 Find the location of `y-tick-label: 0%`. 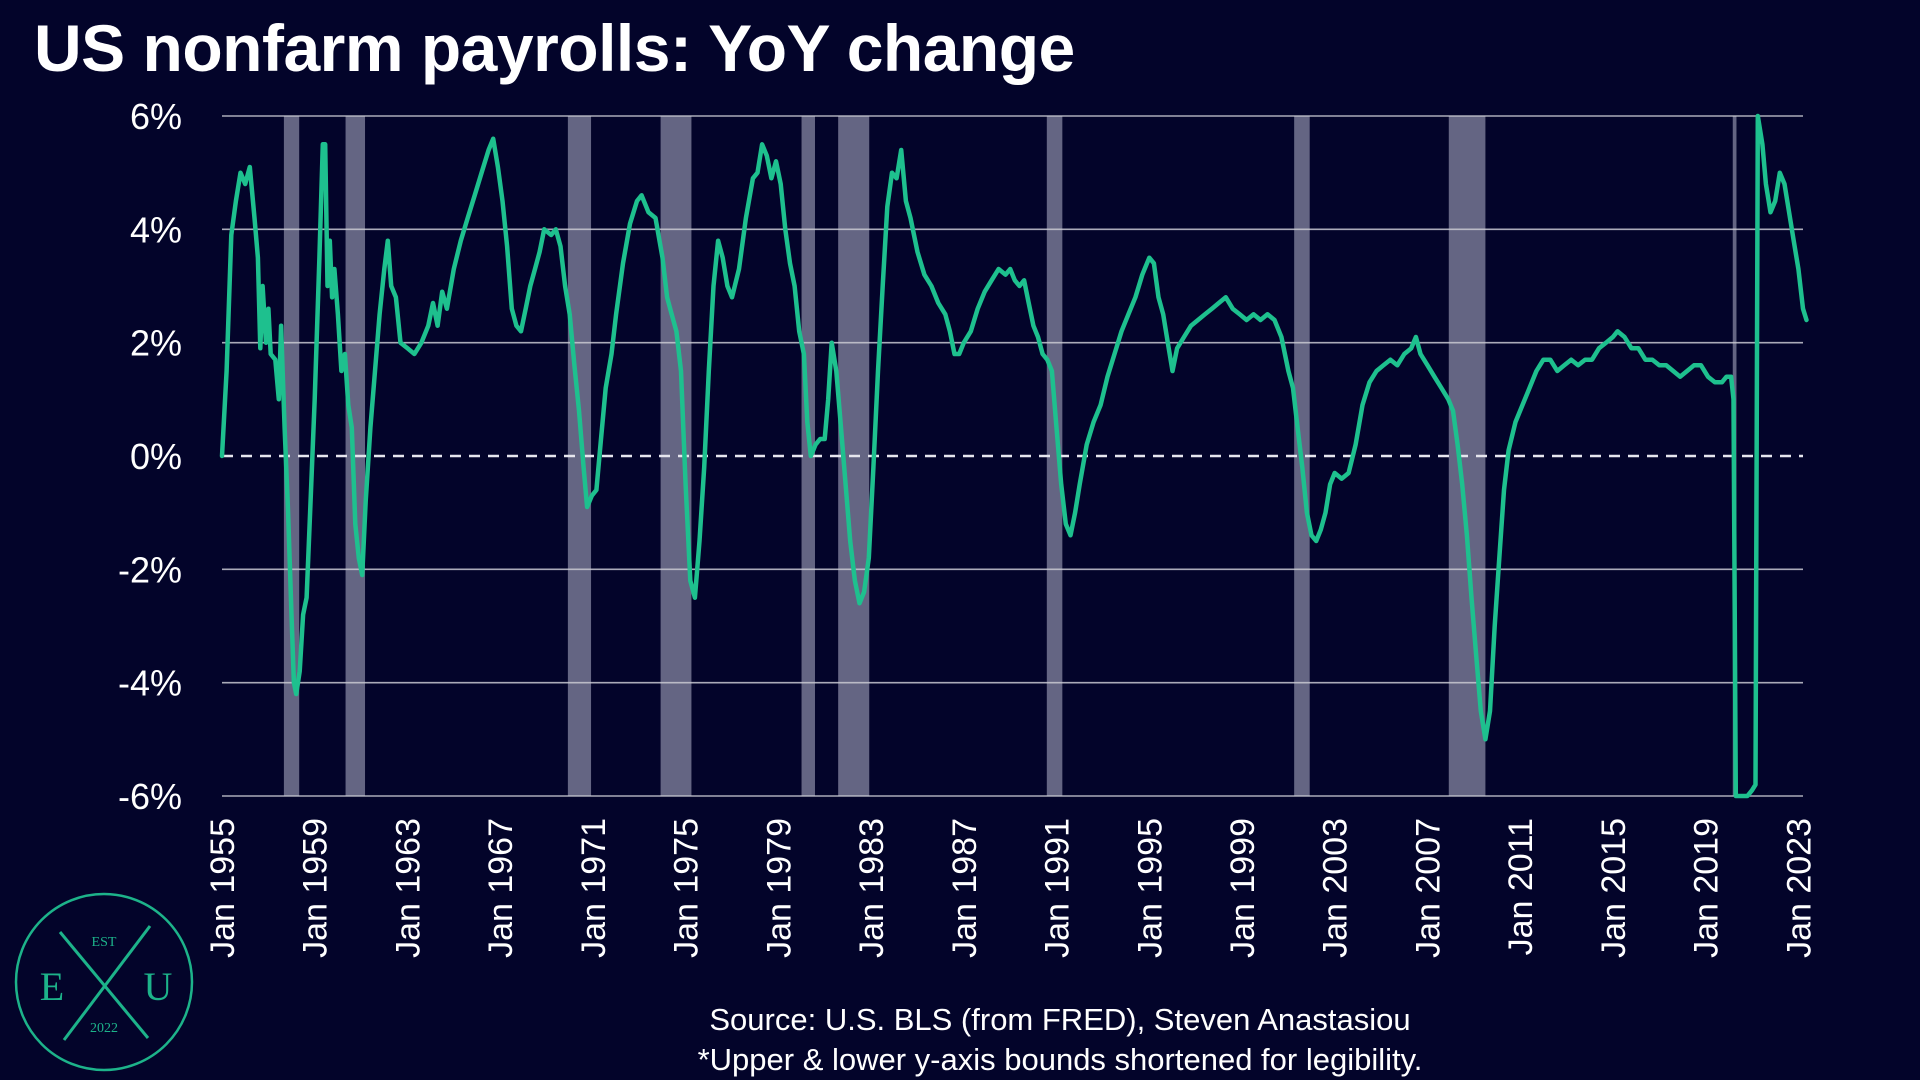

y-tick-label: 0% is located at coordinates (156, 456).